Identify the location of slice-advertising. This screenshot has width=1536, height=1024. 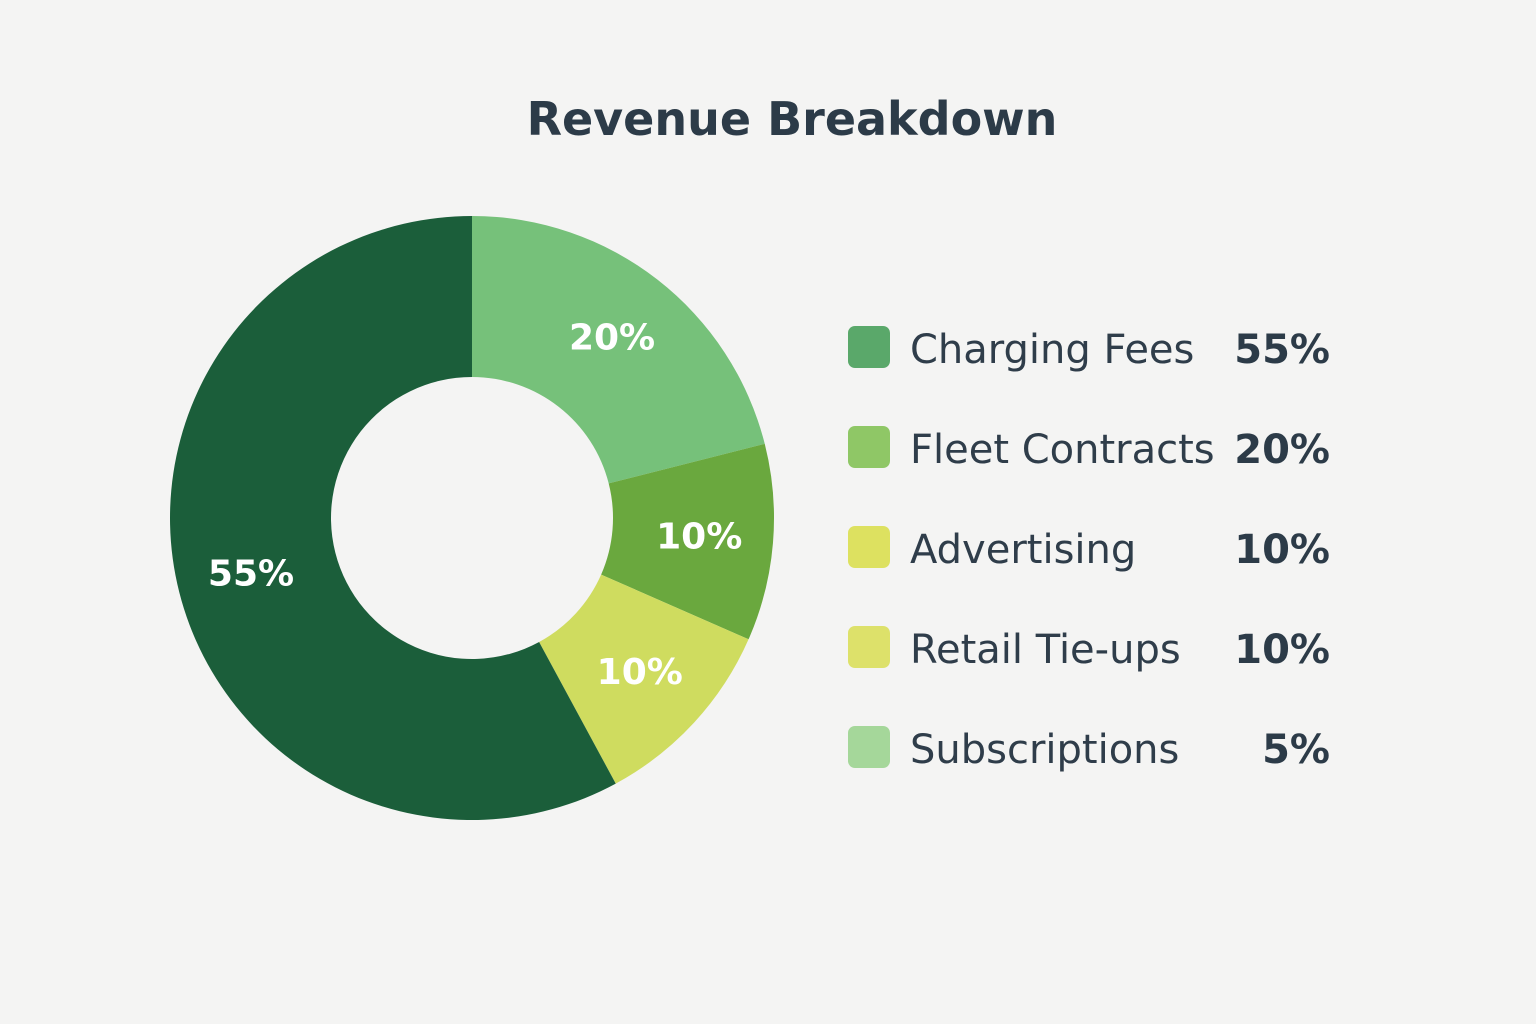
(687, 541).